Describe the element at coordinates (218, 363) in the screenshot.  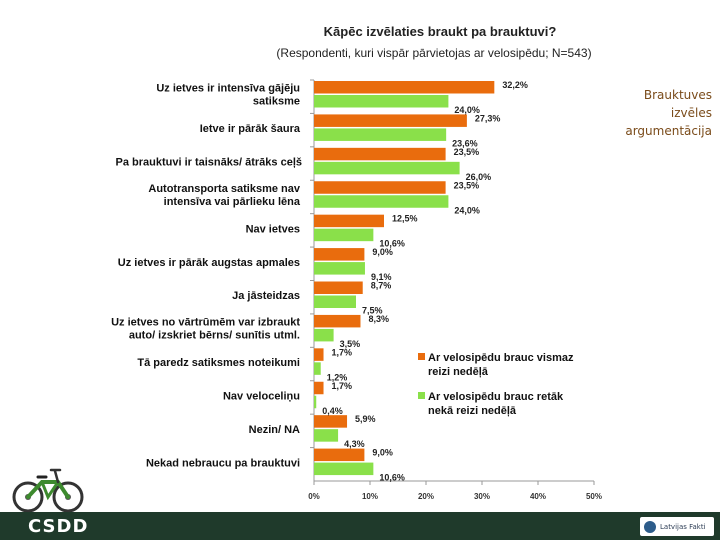
I see `category-label: Tā paredz satiksmes noteikumi` at that location.